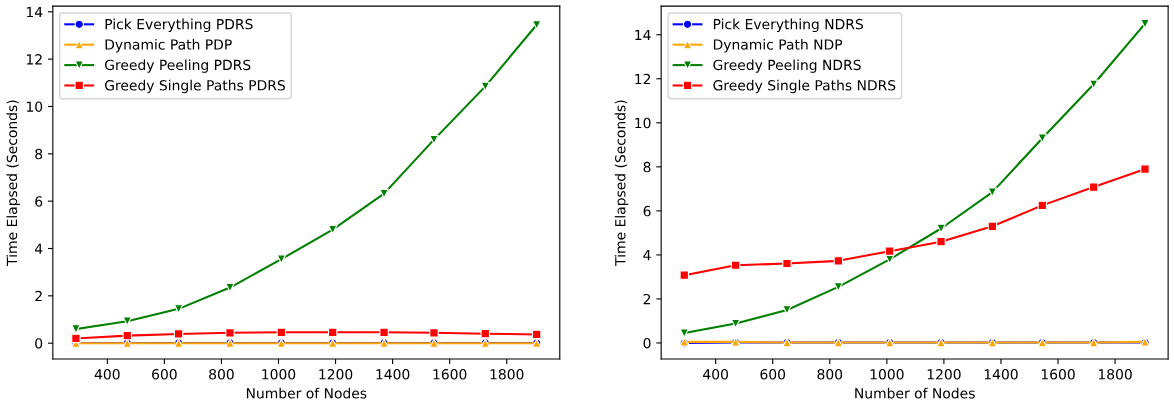 The image size is (1174, 408). What do you see at coordinates (178, 66) in the screenshot?
I see `legend-label: Greedy Peeling PDRS` at bounding box center [178, 66].